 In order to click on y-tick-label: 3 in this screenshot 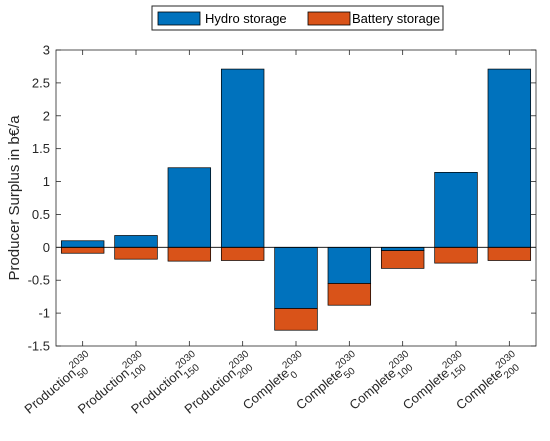, I will do `click(46, 50)`.